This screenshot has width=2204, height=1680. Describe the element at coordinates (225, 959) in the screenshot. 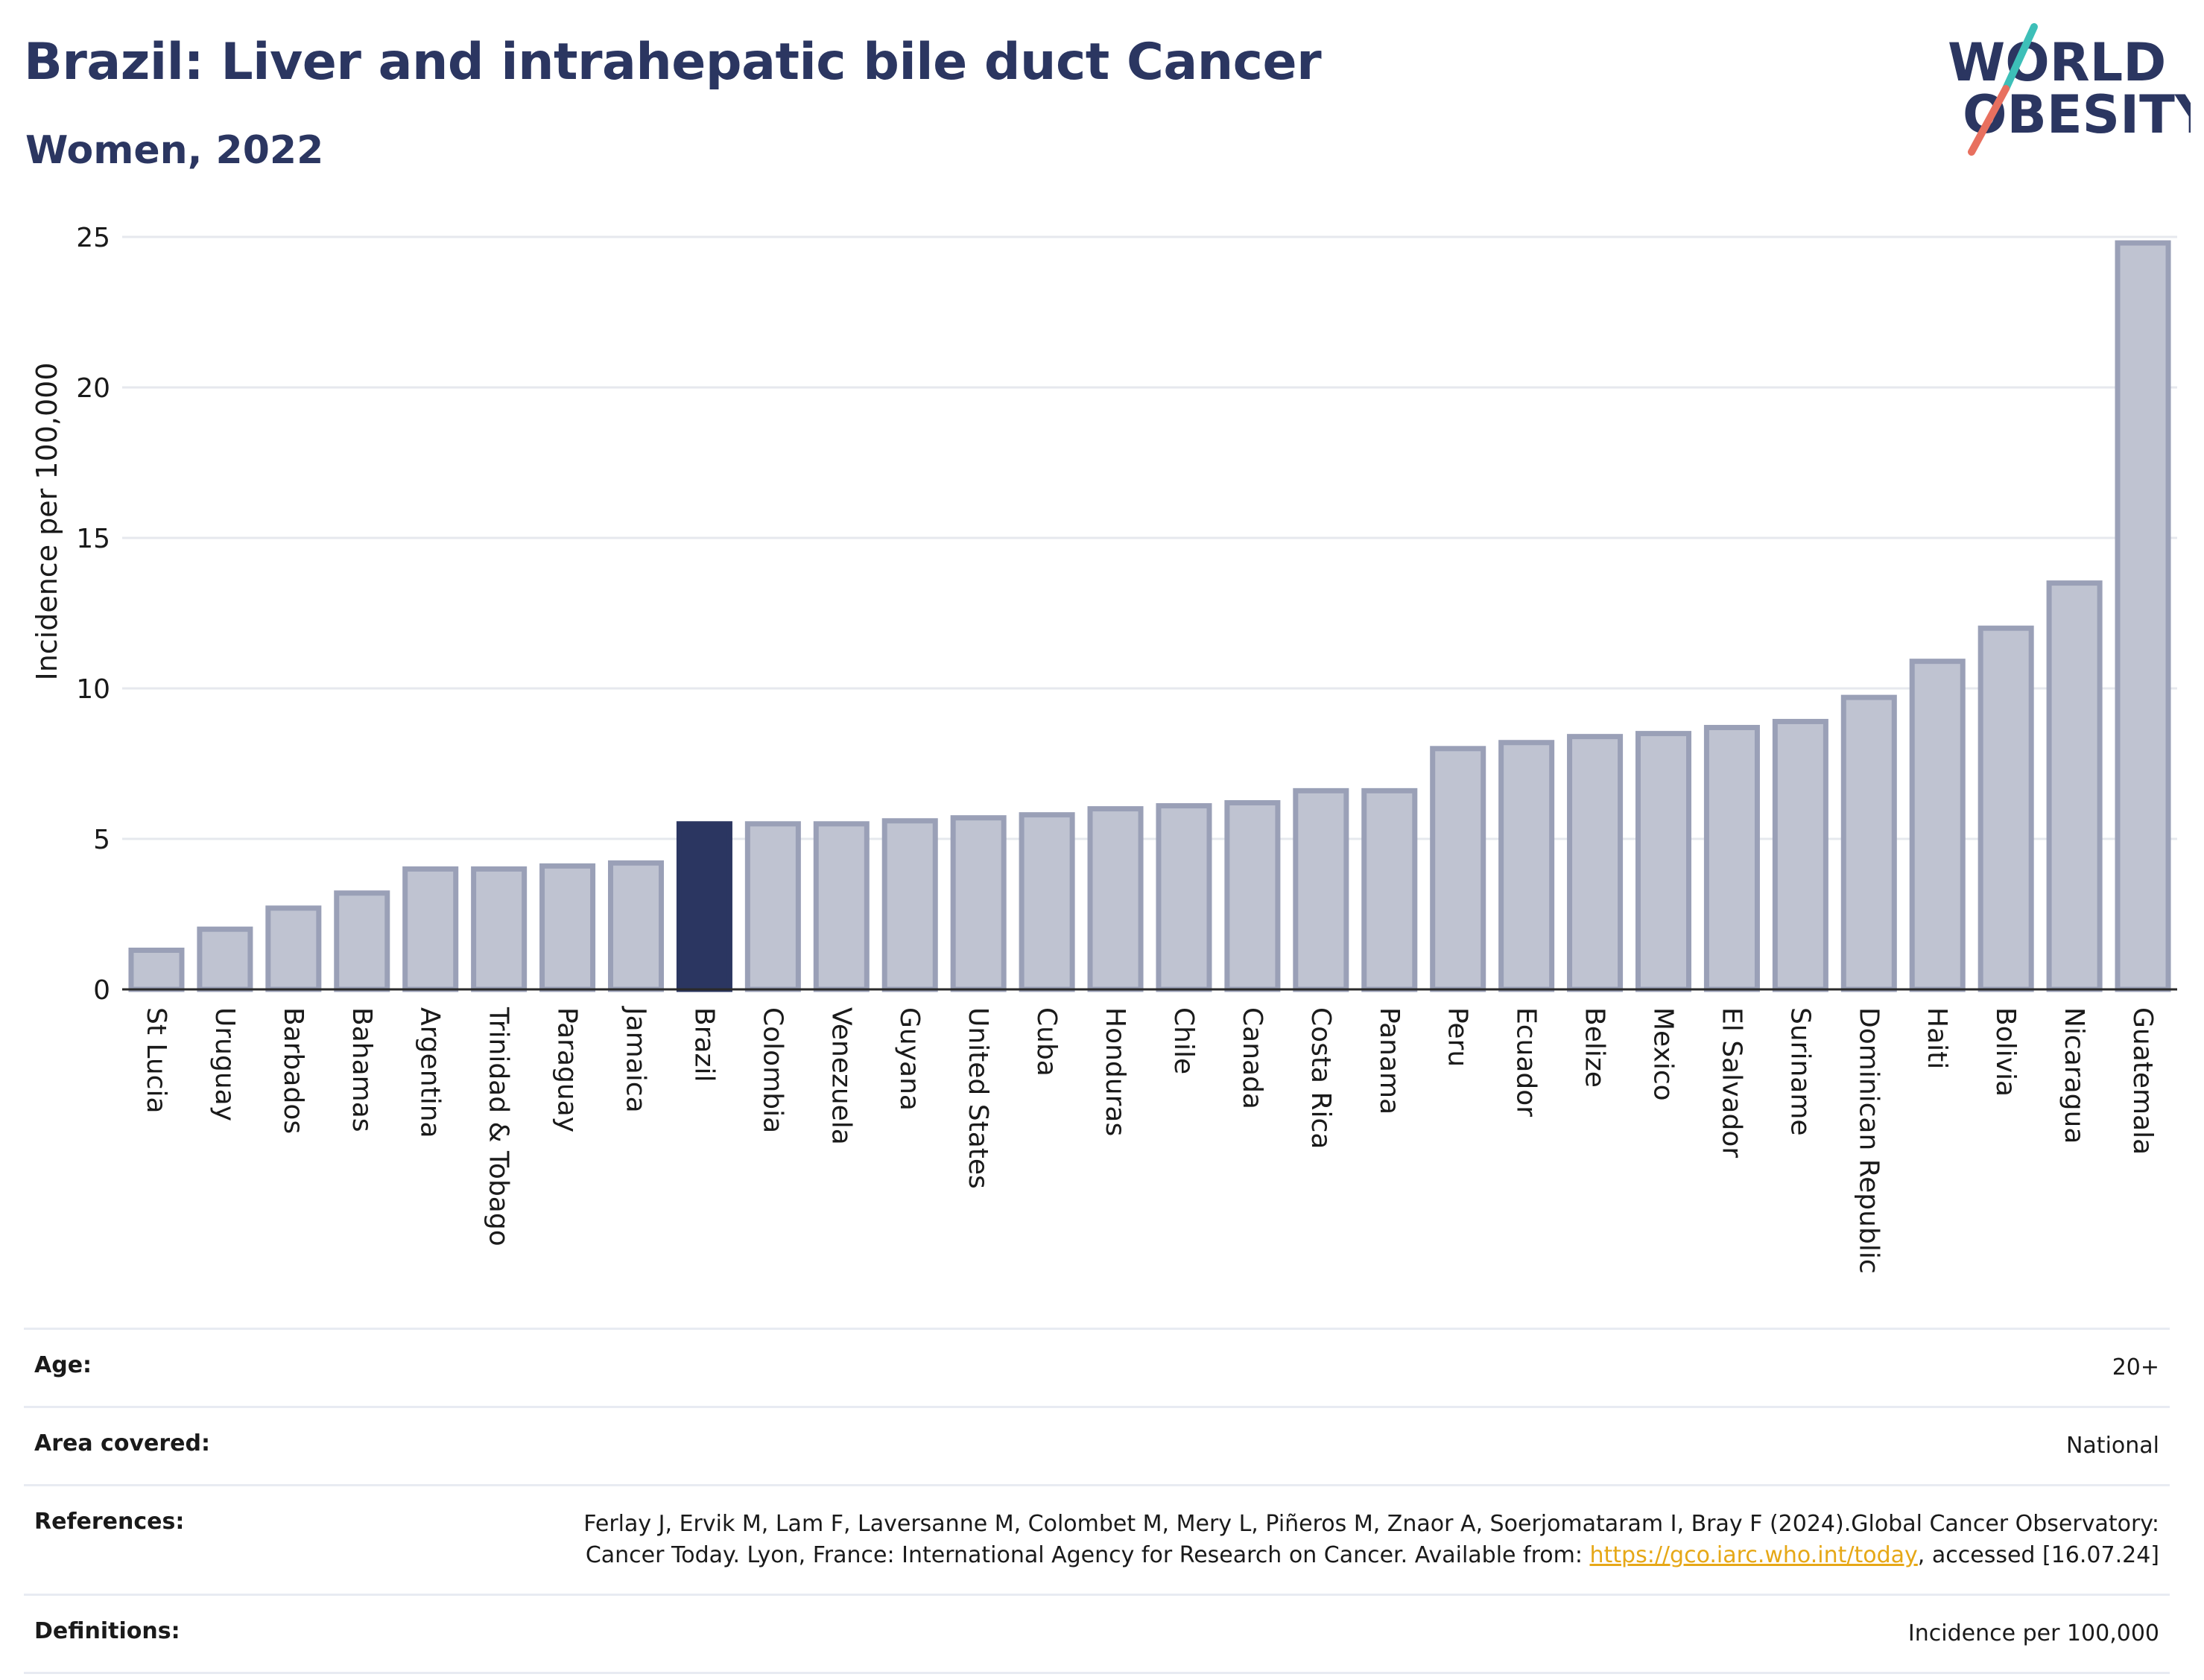

I see `bar-uruguay` at that location.